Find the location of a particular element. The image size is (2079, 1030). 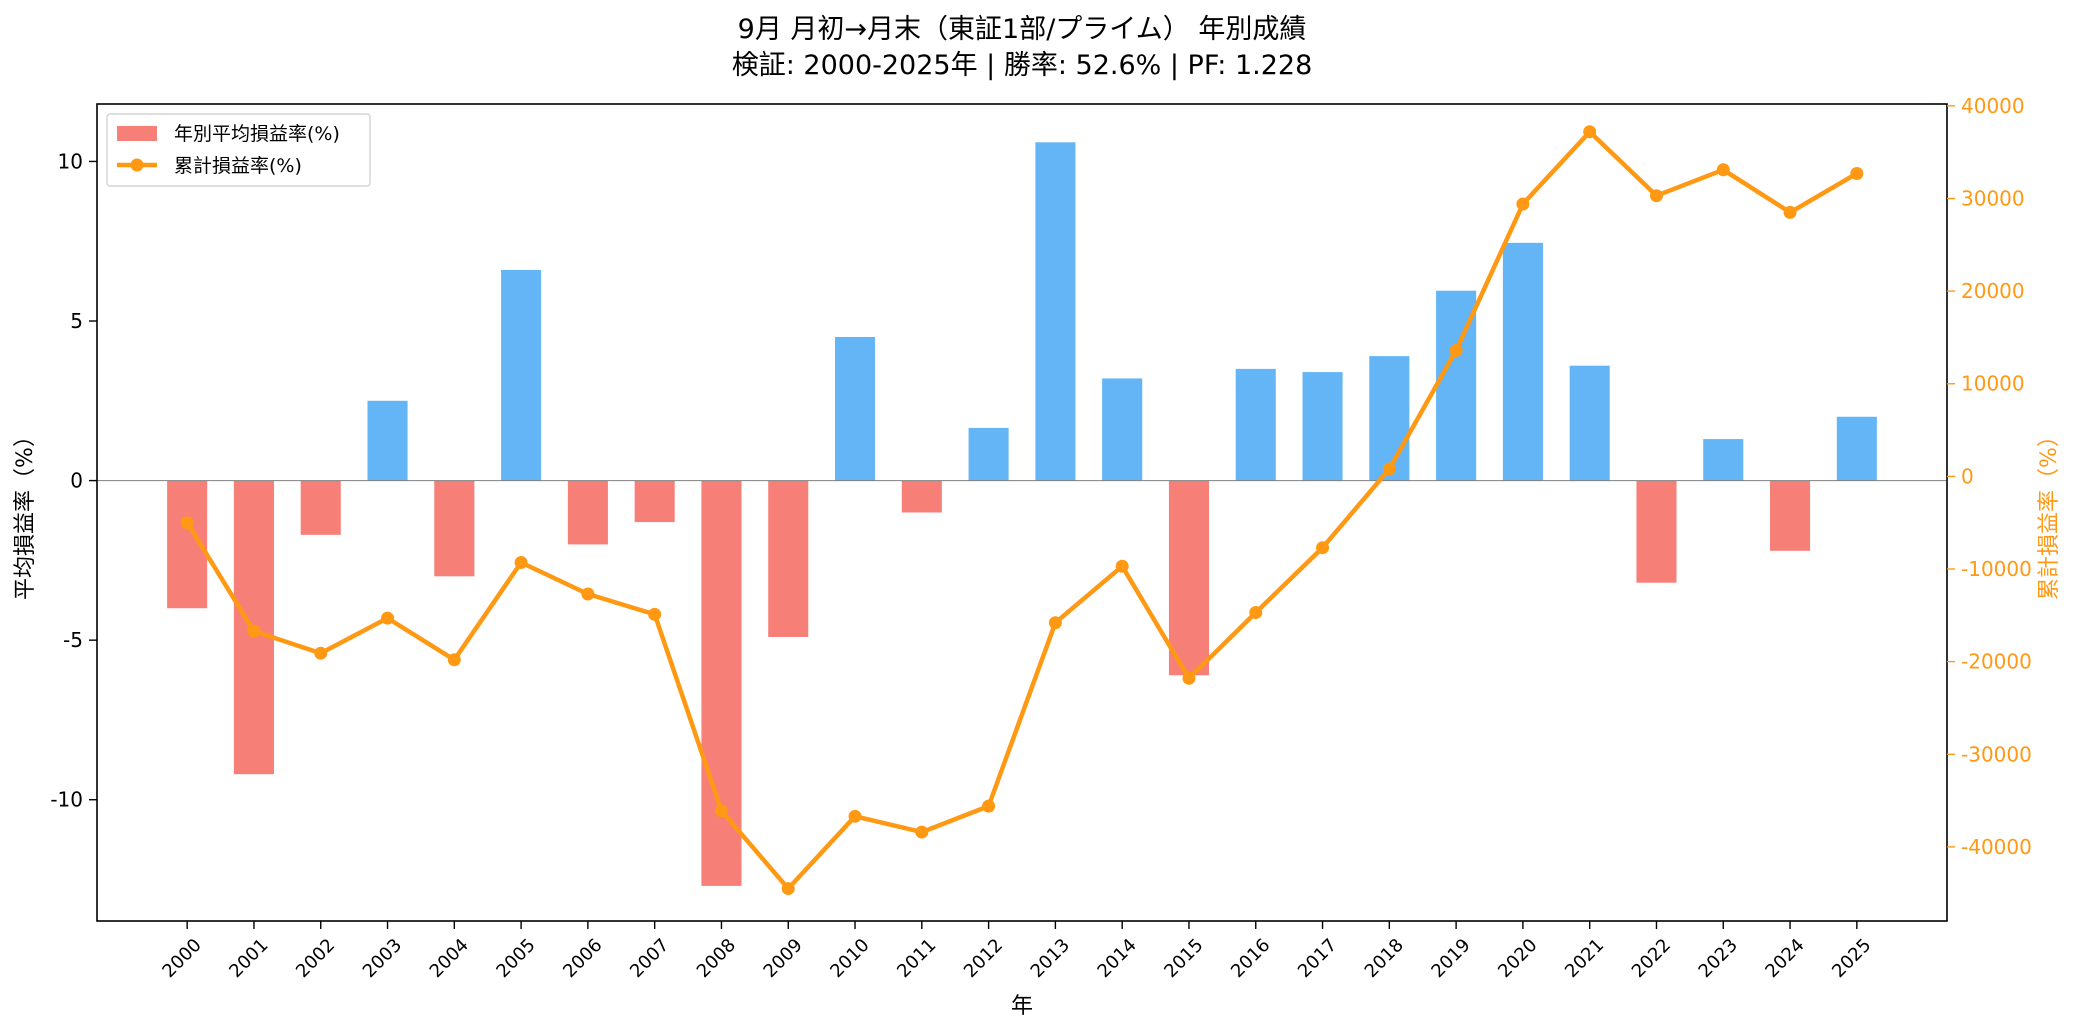

legend: 年別平均損益率(%) 累計損益率(%) is located at coordinates (238, 150).